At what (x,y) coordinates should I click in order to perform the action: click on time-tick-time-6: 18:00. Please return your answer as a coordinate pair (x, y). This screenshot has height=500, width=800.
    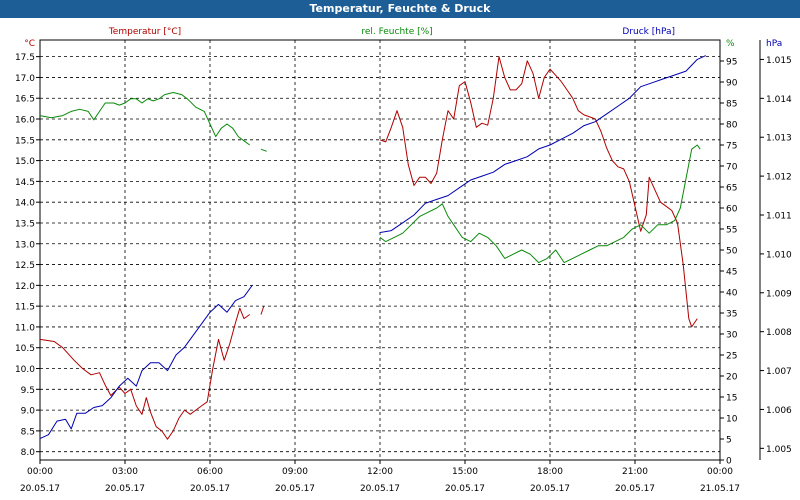
    Looking at the image, I should click on (550, 472).